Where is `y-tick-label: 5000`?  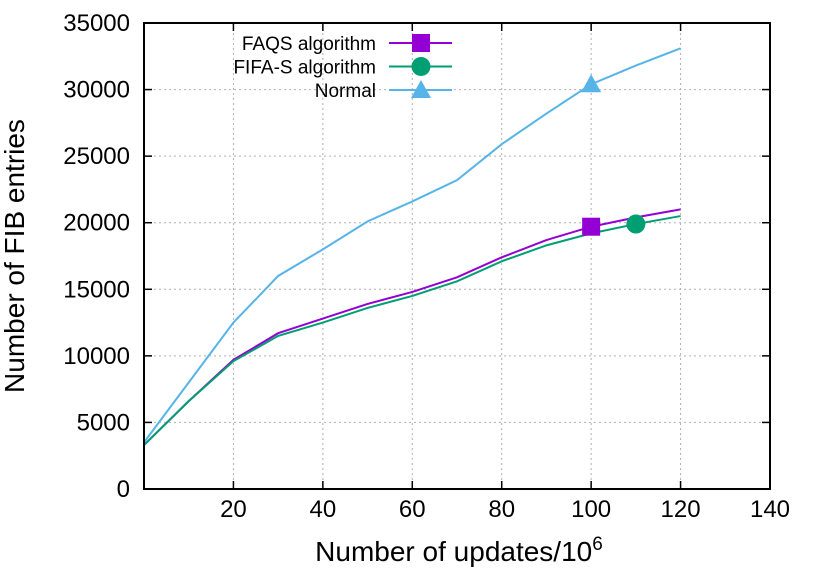 y-tick-label: 5000 is located at coordinates (103, 422).